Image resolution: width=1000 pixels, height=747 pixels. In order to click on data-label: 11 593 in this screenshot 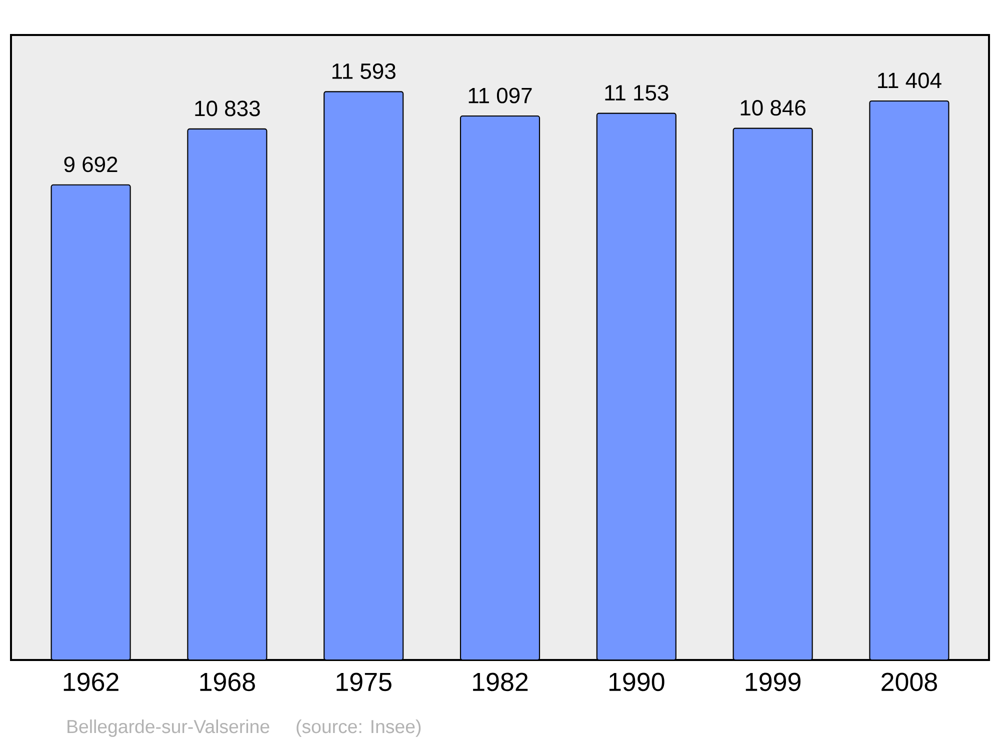, I will do `click(364, 71)`.